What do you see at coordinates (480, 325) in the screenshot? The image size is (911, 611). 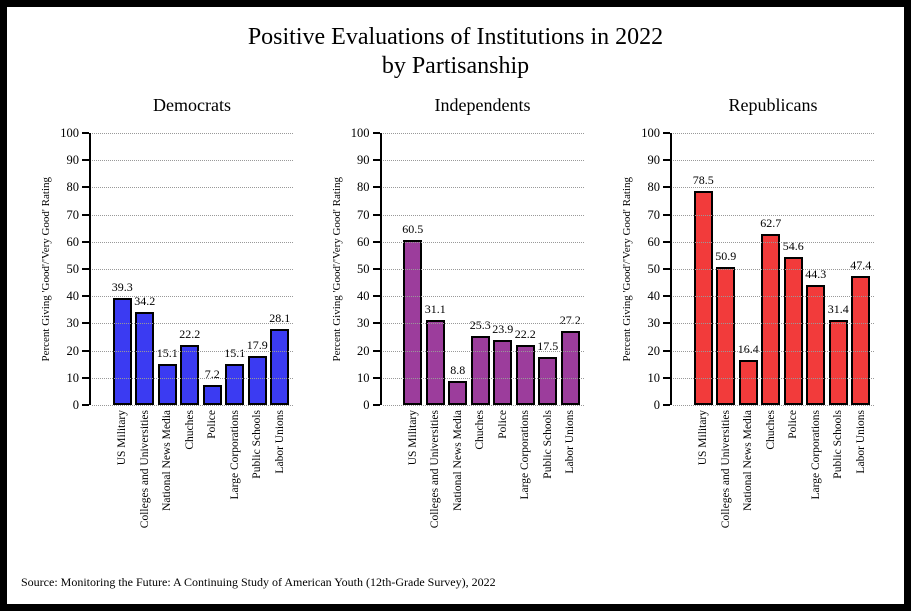 I see `bar-value-label: 25.3` at bounding box center [480, 325].